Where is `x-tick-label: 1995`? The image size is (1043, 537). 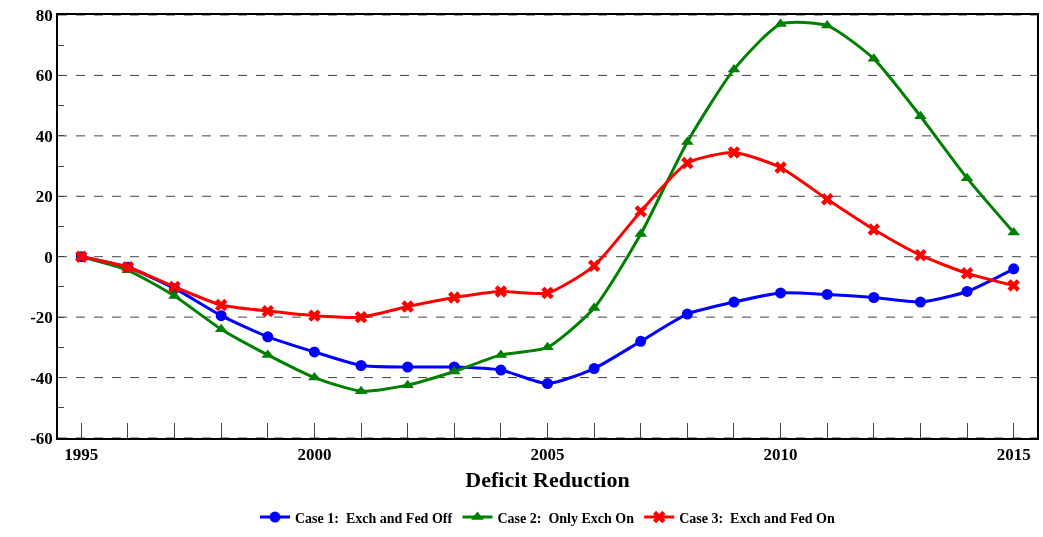
x-tick-label: 1995 is located at coordinates (81, 455).